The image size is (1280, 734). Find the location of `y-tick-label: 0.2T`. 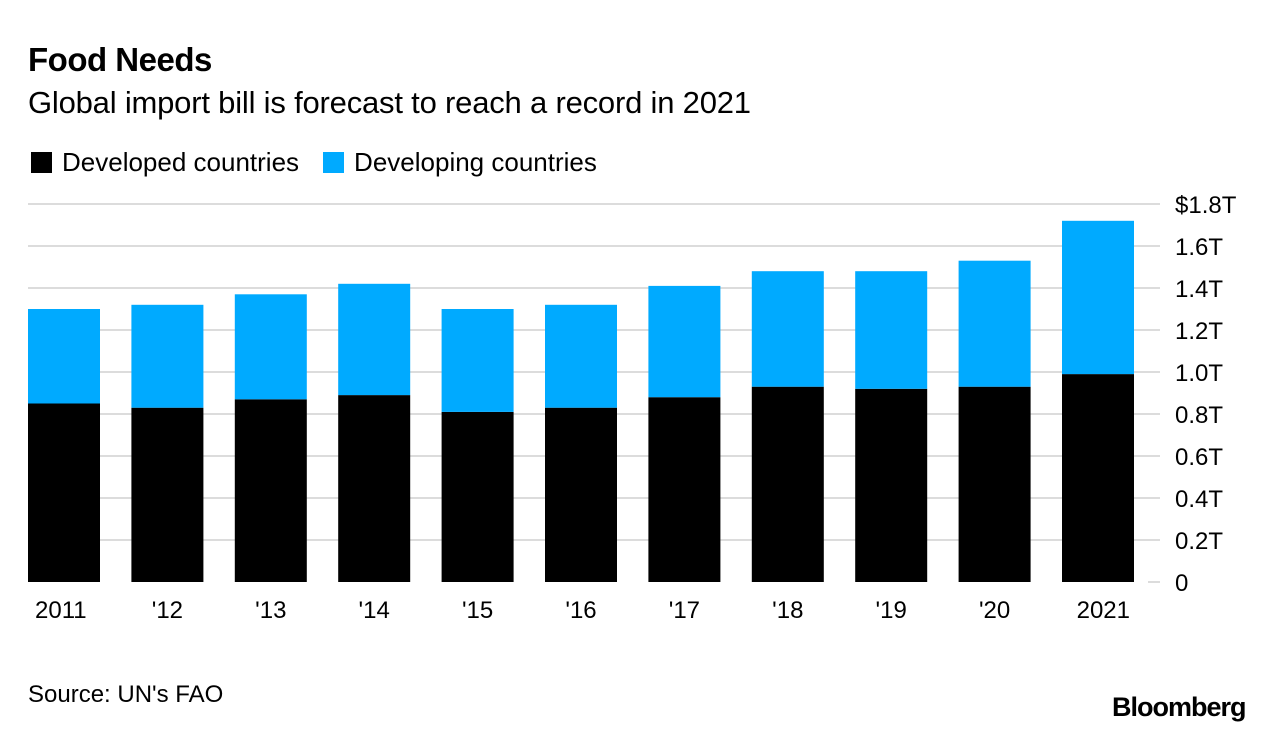

y-tick-label: 0.2T is located at coordinates (1199, 541).